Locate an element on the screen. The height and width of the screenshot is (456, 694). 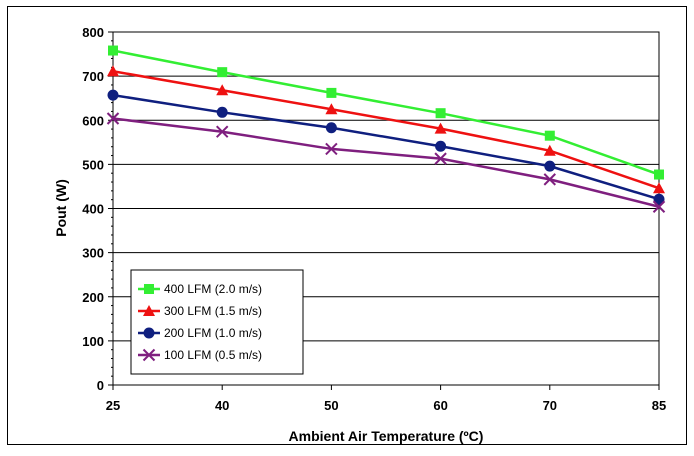
legend-item: 300 LFM (1.5 m/s) is located at coordinates (200, 311).